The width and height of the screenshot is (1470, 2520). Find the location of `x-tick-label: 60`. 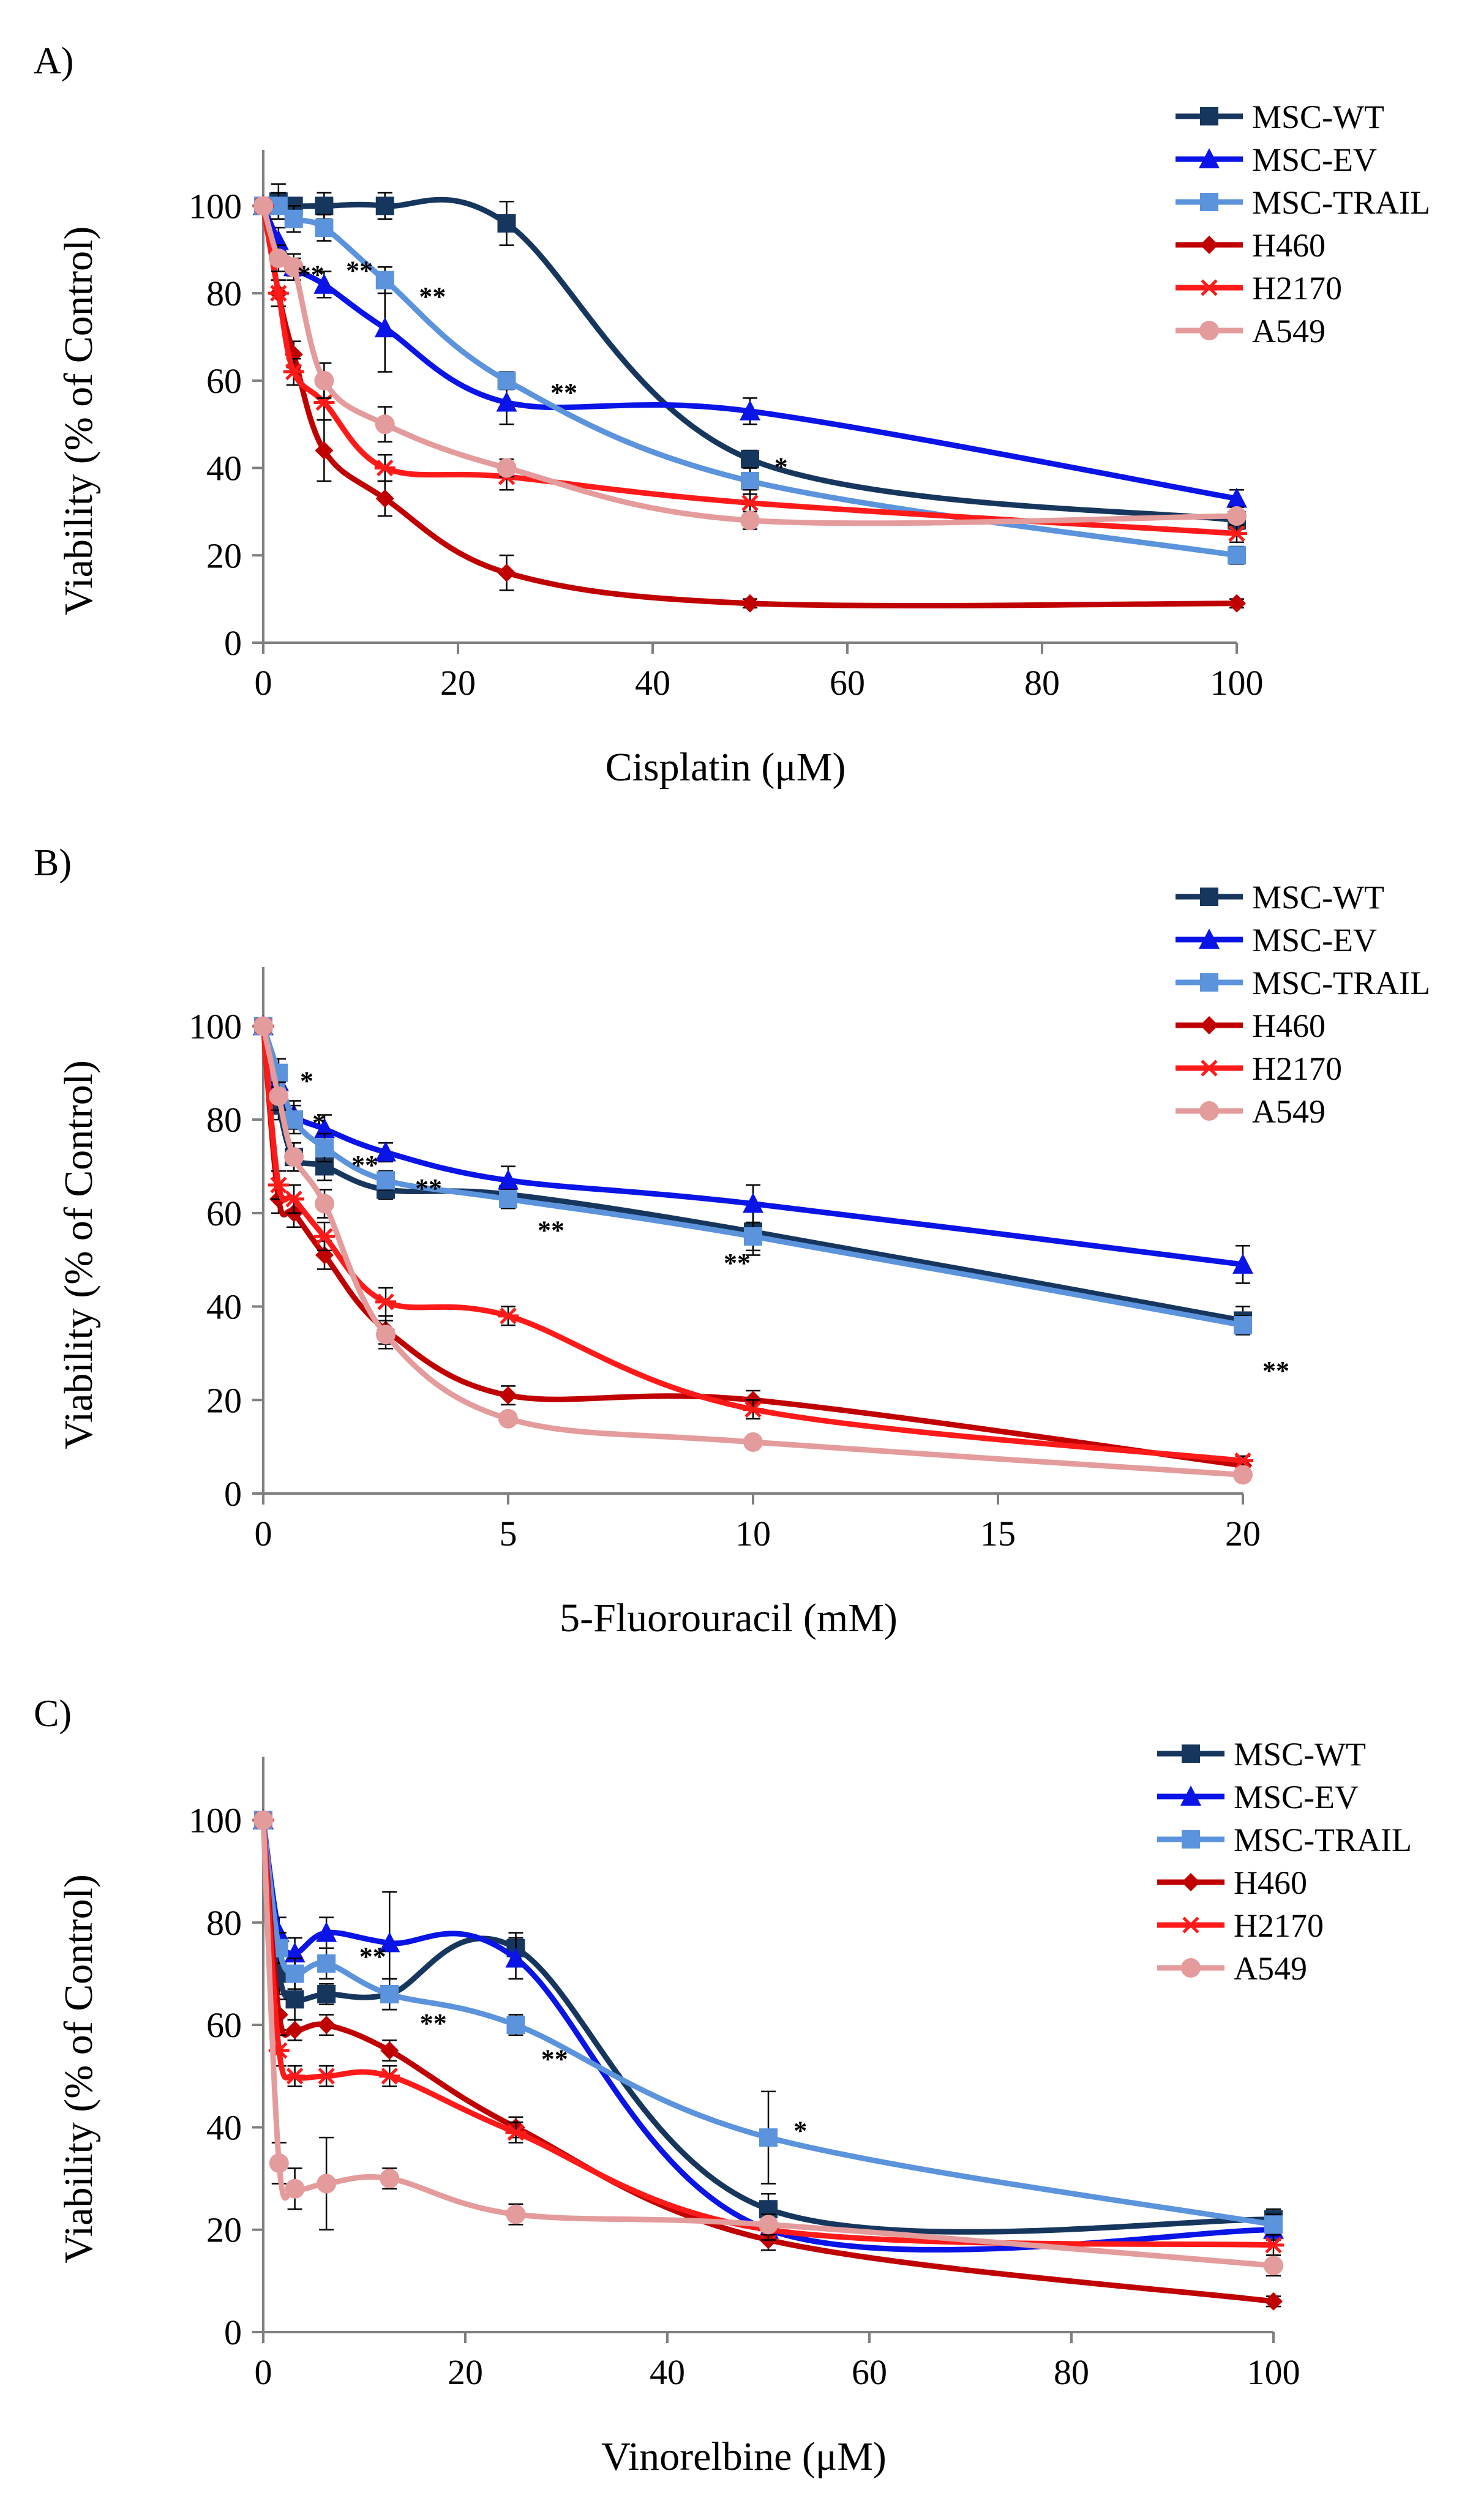

x-tick-label: 60 is located at coordinates (869, 2372).